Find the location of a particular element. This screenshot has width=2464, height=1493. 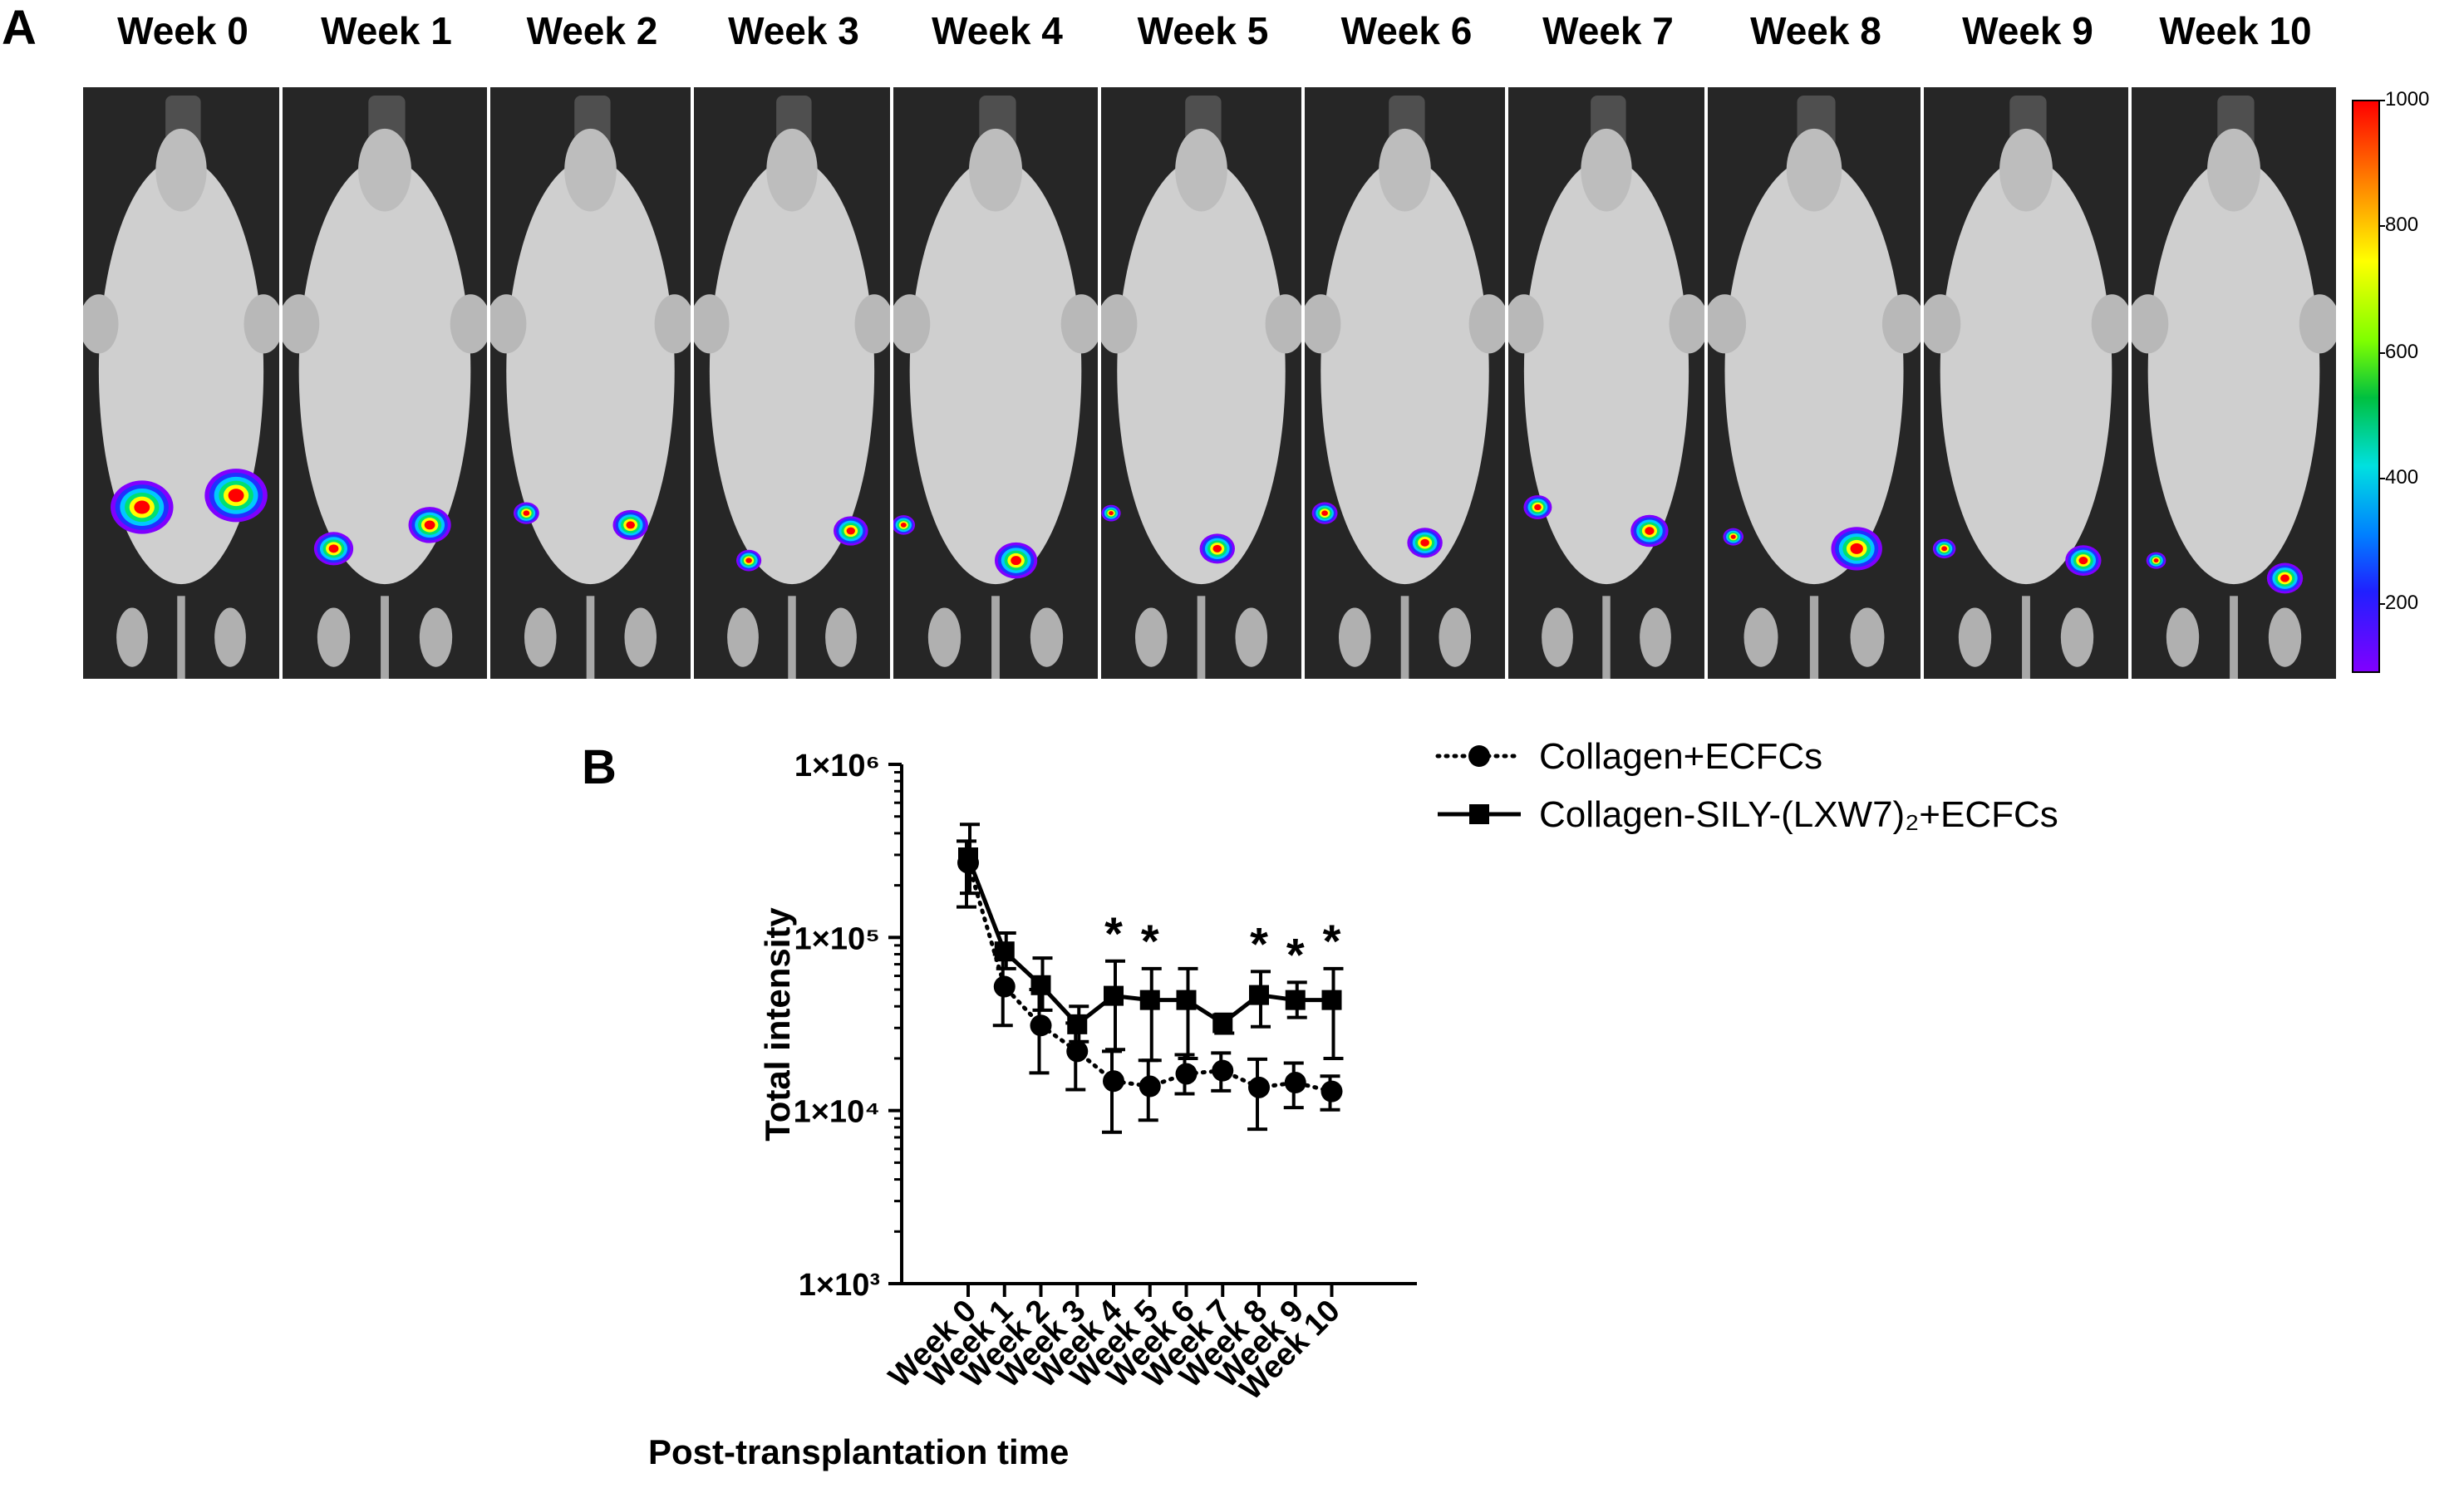

legend-label: Collagen+ECFCs is located at coordinates (1680, 756).